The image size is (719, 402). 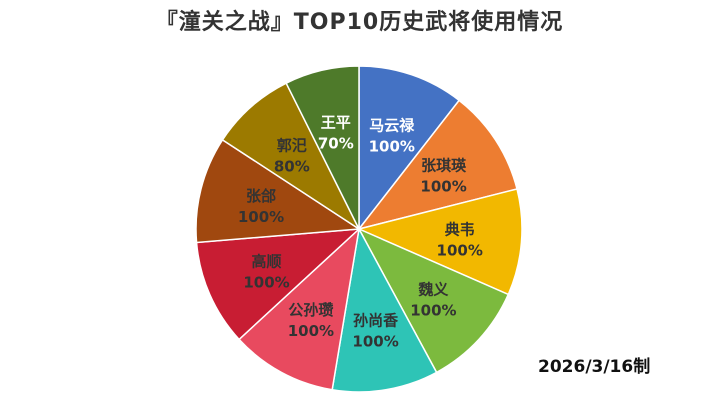 I want to click on slice-label-value-7: 100%, so click(x=266, y=283).